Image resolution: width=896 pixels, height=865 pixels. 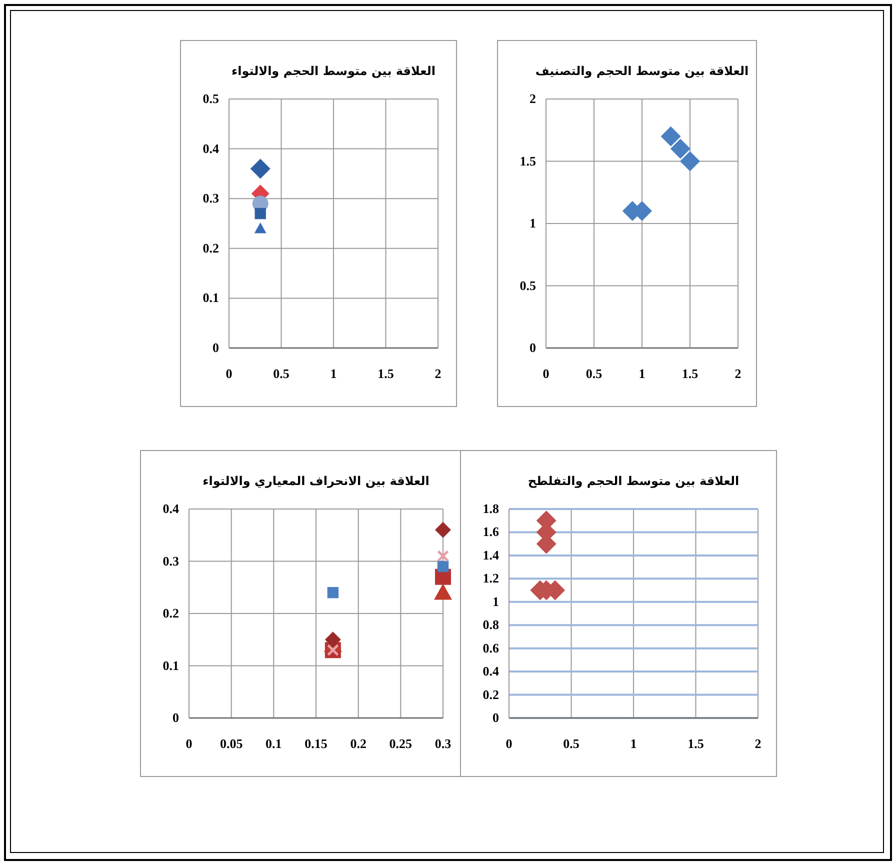 I want to click on chart-title: العلاقة بين متوسط الحجم والتفلطح, so click(x=634, y=481).